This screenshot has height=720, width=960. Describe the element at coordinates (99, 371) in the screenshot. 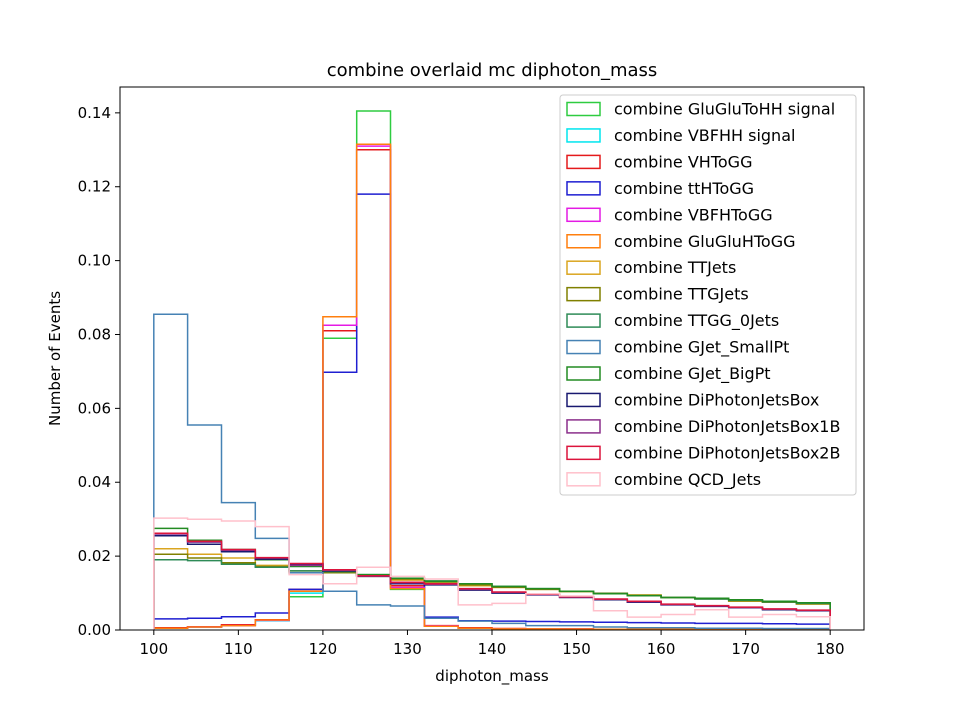

I see `y-axis: 0.00 0.02 0.04 0.06 0.08 0.10 0.12 0.14` at that location.